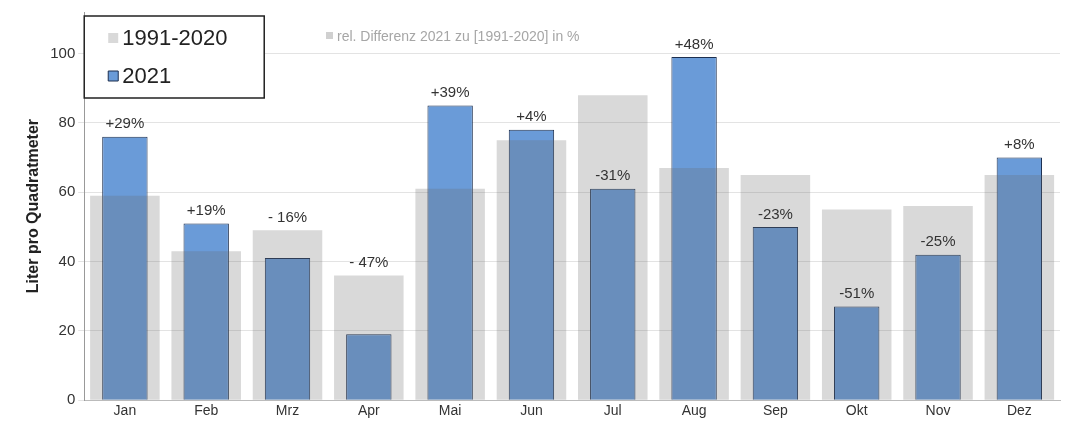  I want to click on annotation: -23%, so click(775, 213).